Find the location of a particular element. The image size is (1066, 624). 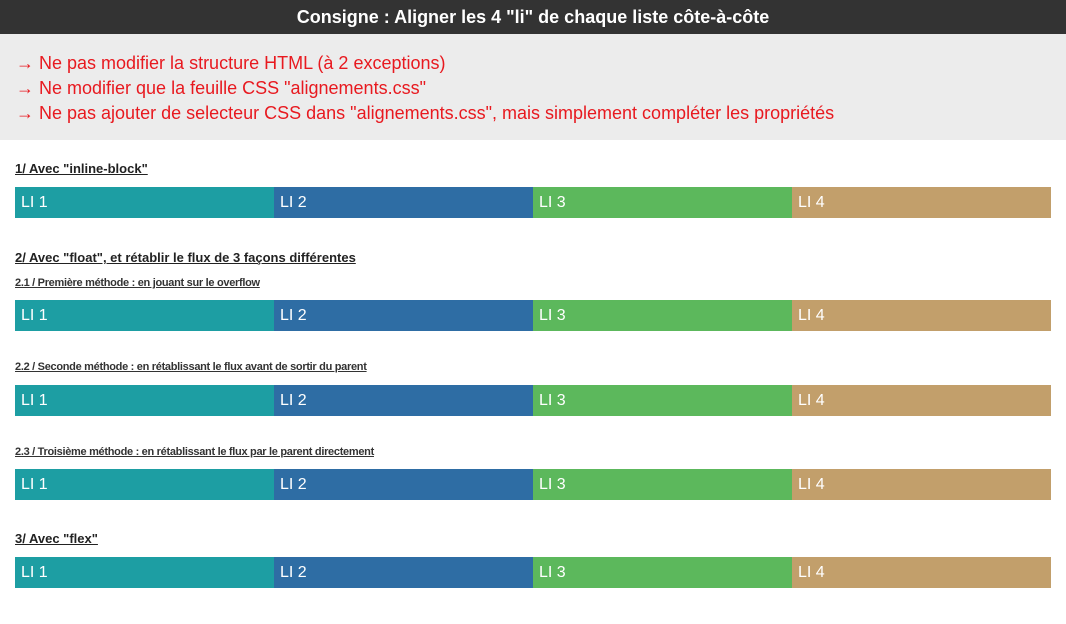

list-float-overflow: LI 1 LI 2 LI 3 LI 4 is located at coordinates (533, 315).